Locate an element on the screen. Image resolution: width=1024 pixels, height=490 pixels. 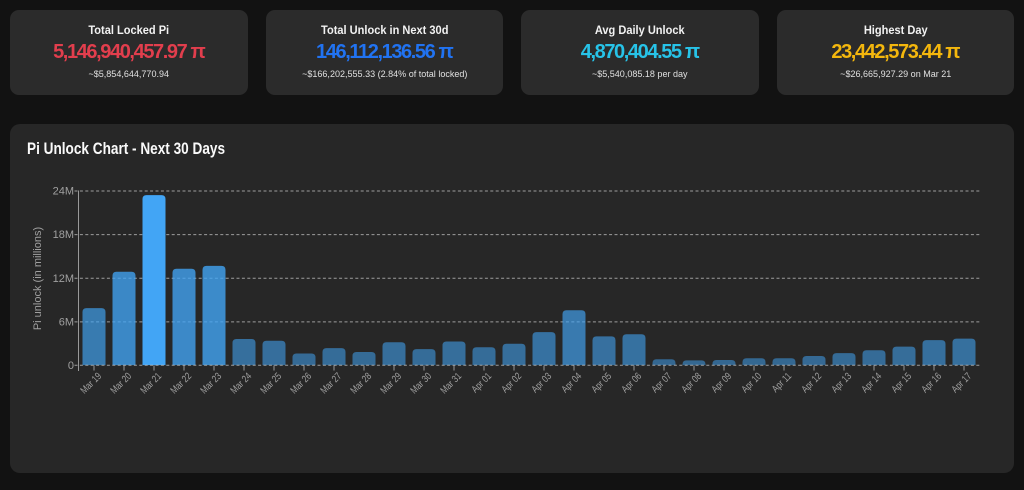
svg-text: Mar 31 is located at coordinates (450, 382).